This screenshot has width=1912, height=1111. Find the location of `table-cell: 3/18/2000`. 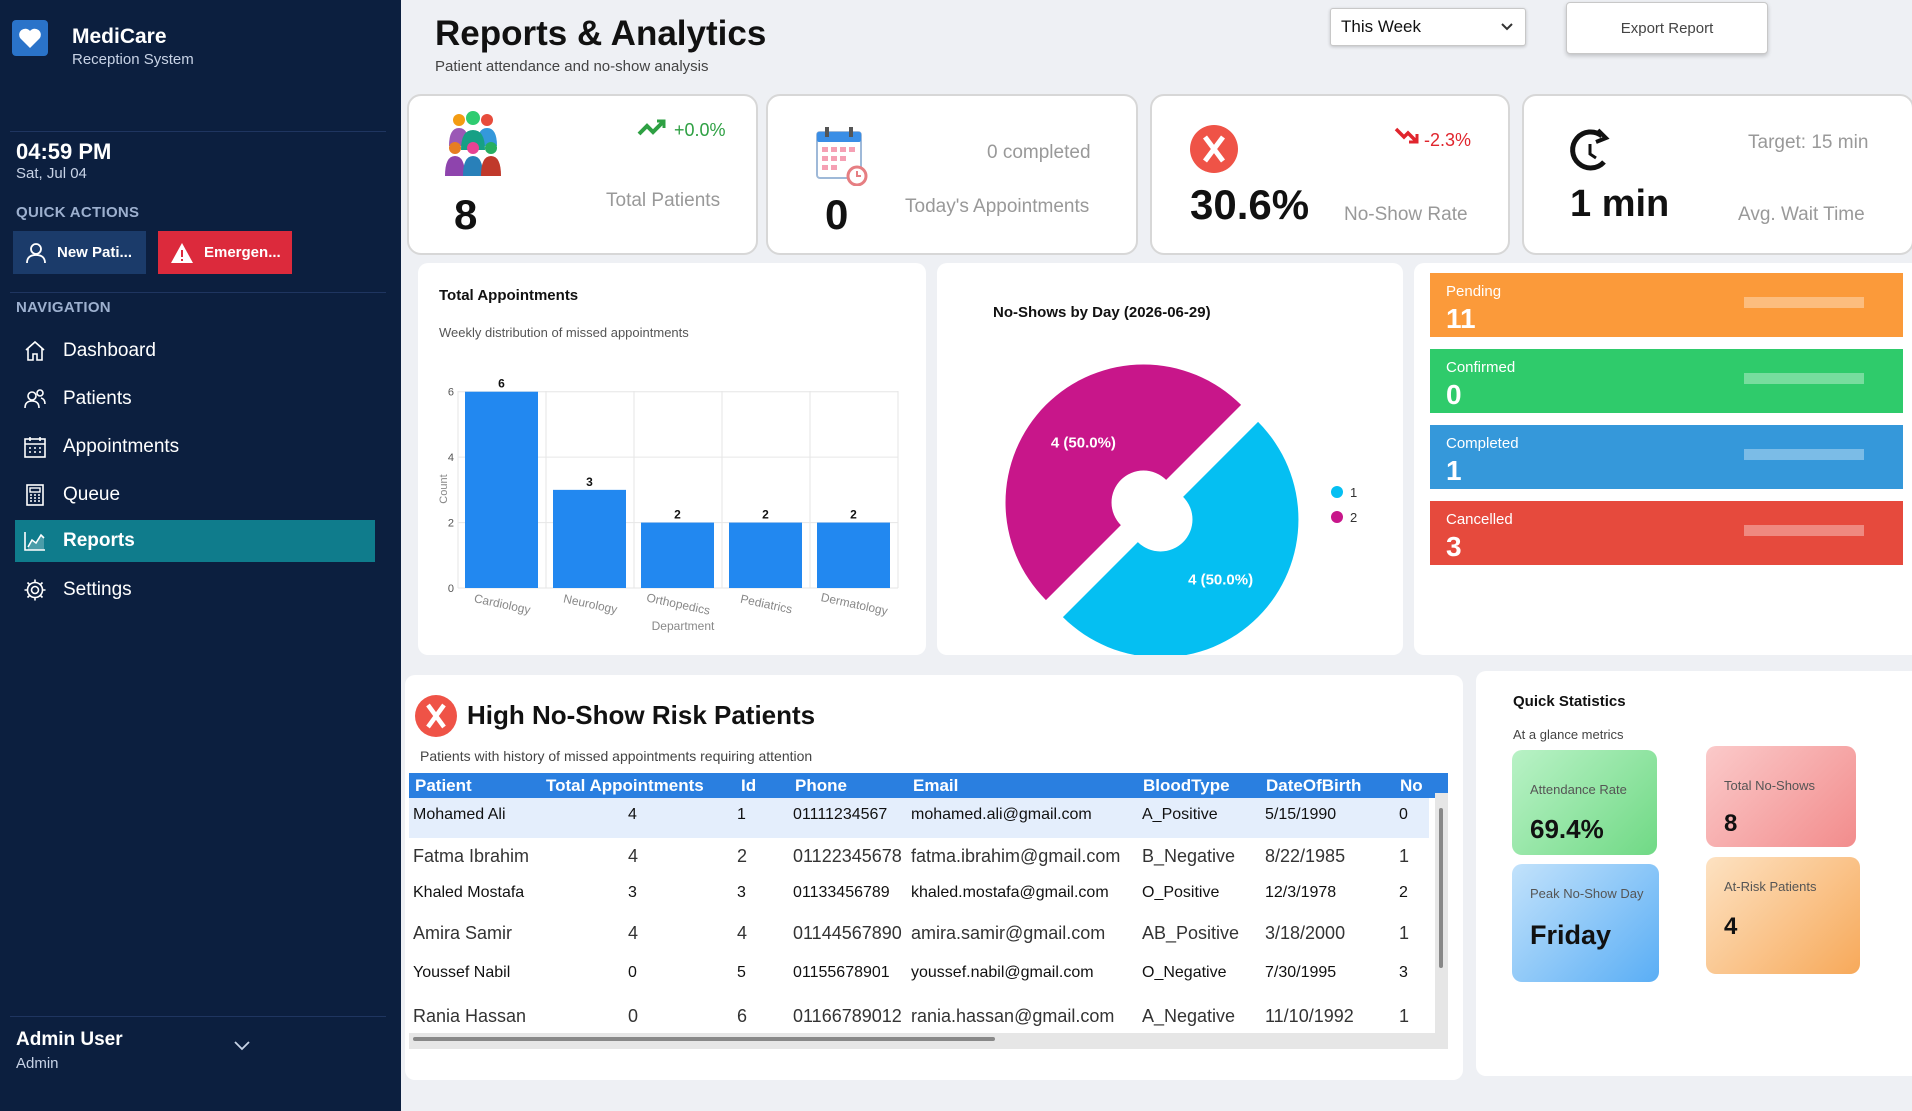

table-cell: 3/18/2000 is located at coordinates (1305, 933).